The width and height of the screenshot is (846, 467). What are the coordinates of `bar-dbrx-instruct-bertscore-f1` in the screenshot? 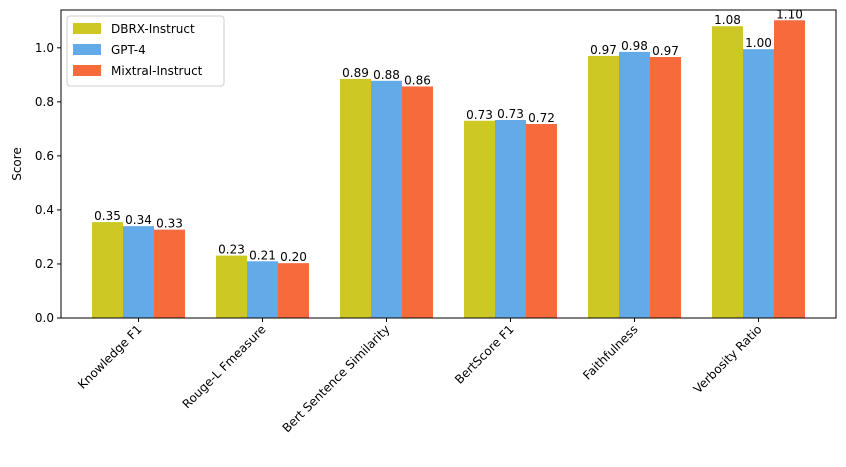 It's located at (479, 219).